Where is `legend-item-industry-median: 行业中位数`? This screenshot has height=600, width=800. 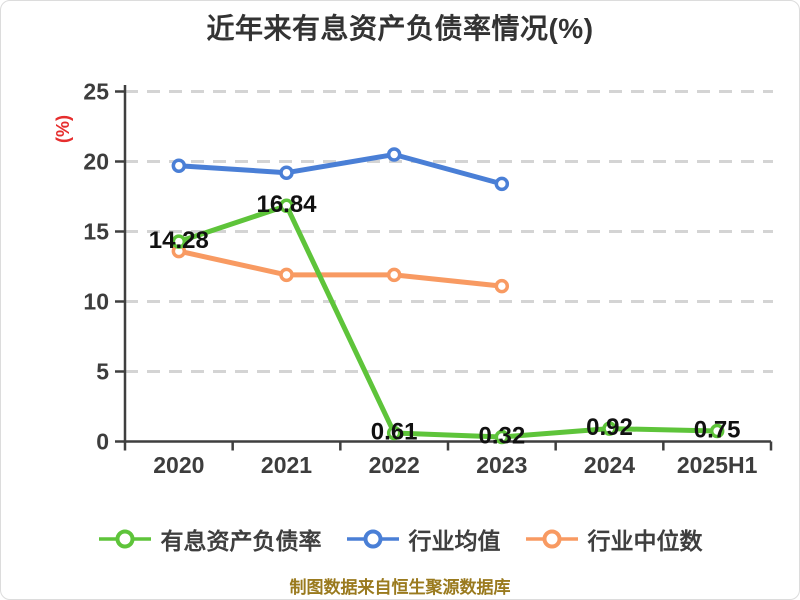 legend-item-industry-median: 行业中位数 is located at coordinates (614, 539).